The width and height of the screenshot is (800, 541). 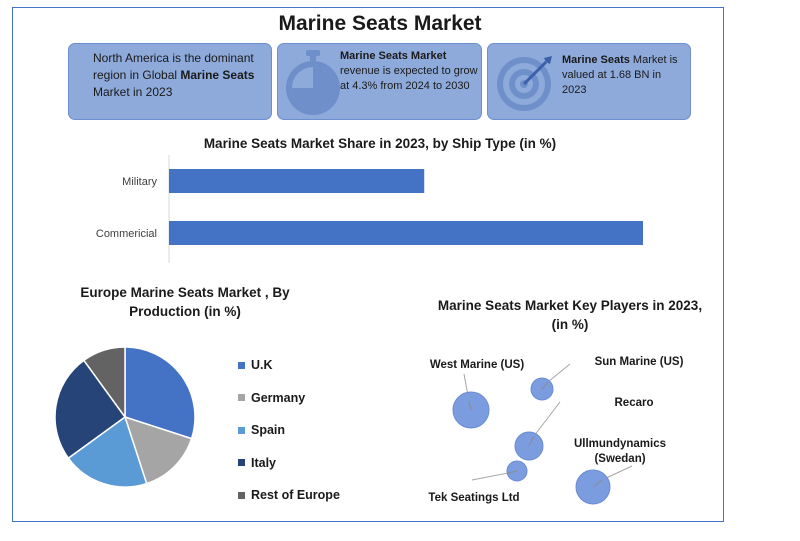 What do you see at coordinates (295, 495) in the screenshot?
I see `legend-label: Rest of Europe` at bounding box center [295, 495].